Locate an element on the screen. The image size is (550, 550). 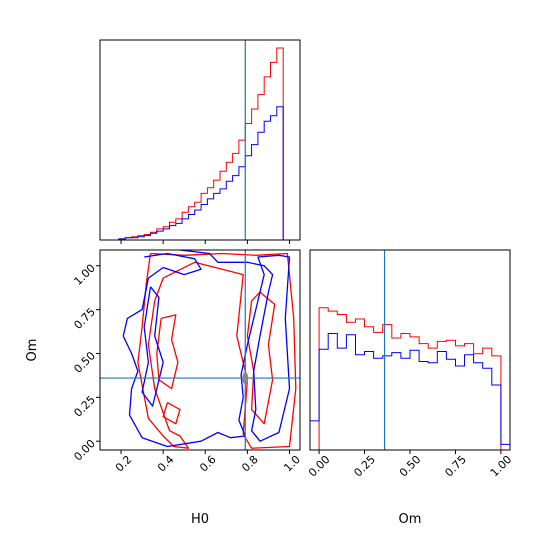
h0-histogram is located at coordinates (195, 143).